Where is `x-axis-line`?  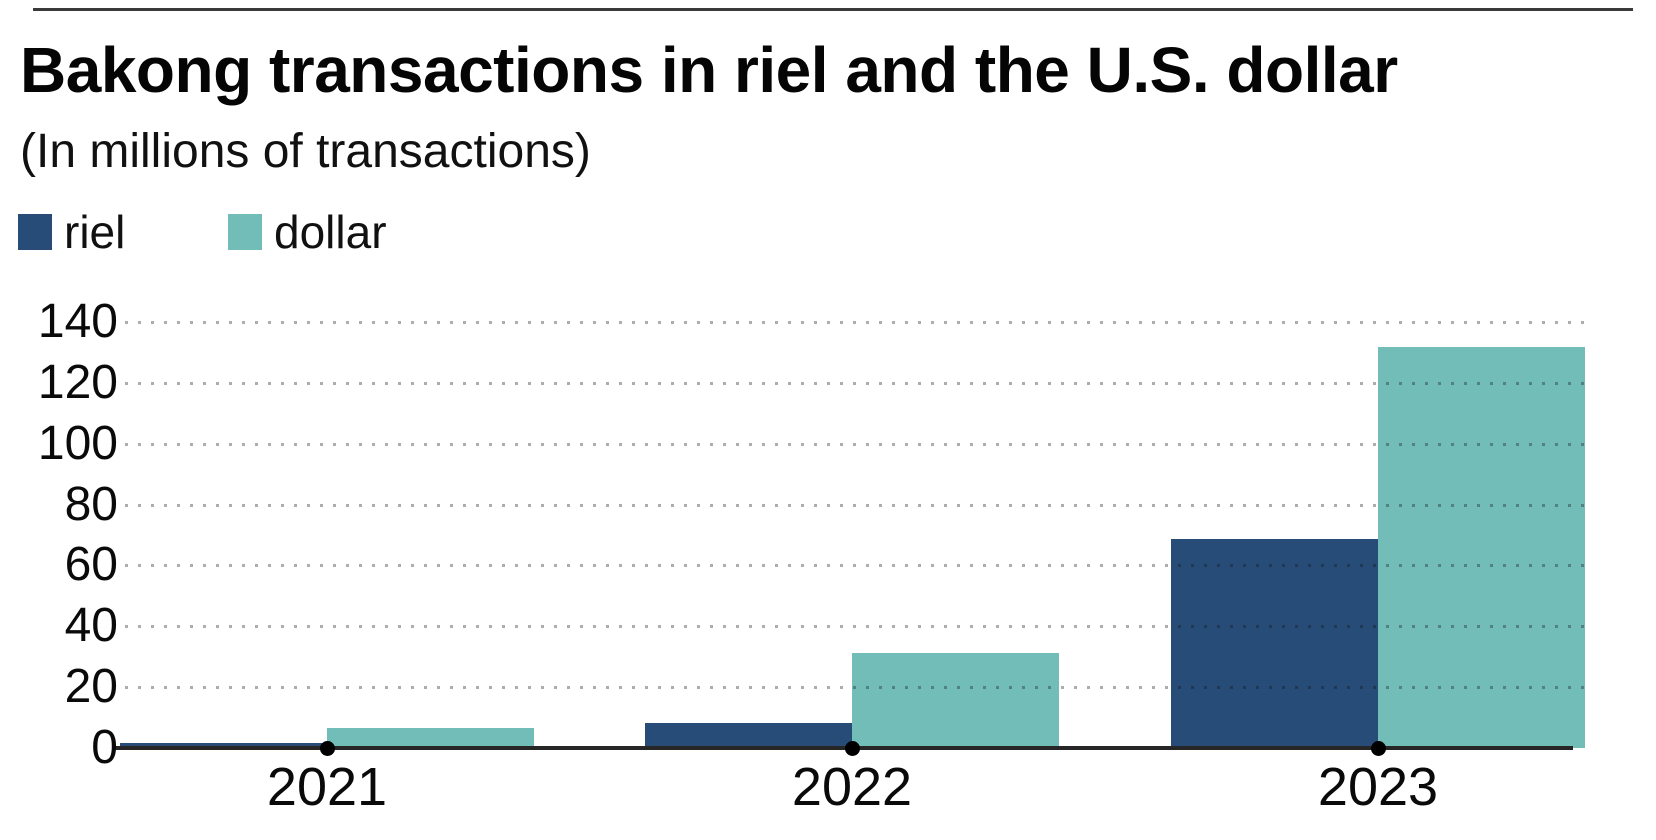
x-axis-line is located at coordinates (844, 748).